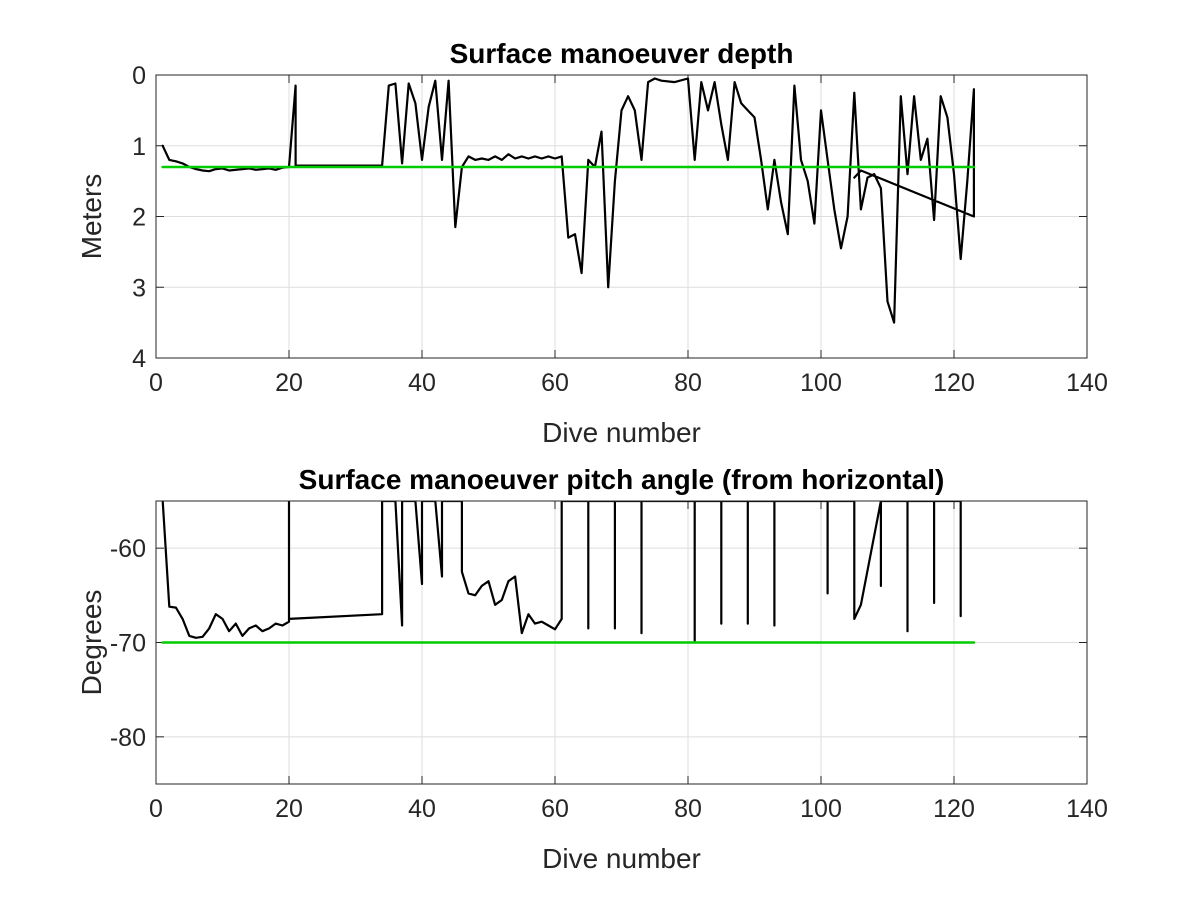 Image resolution: width=1200 pixels, height=900 pixels. I want to click on y-tick-label: -60, so click(128, 549).